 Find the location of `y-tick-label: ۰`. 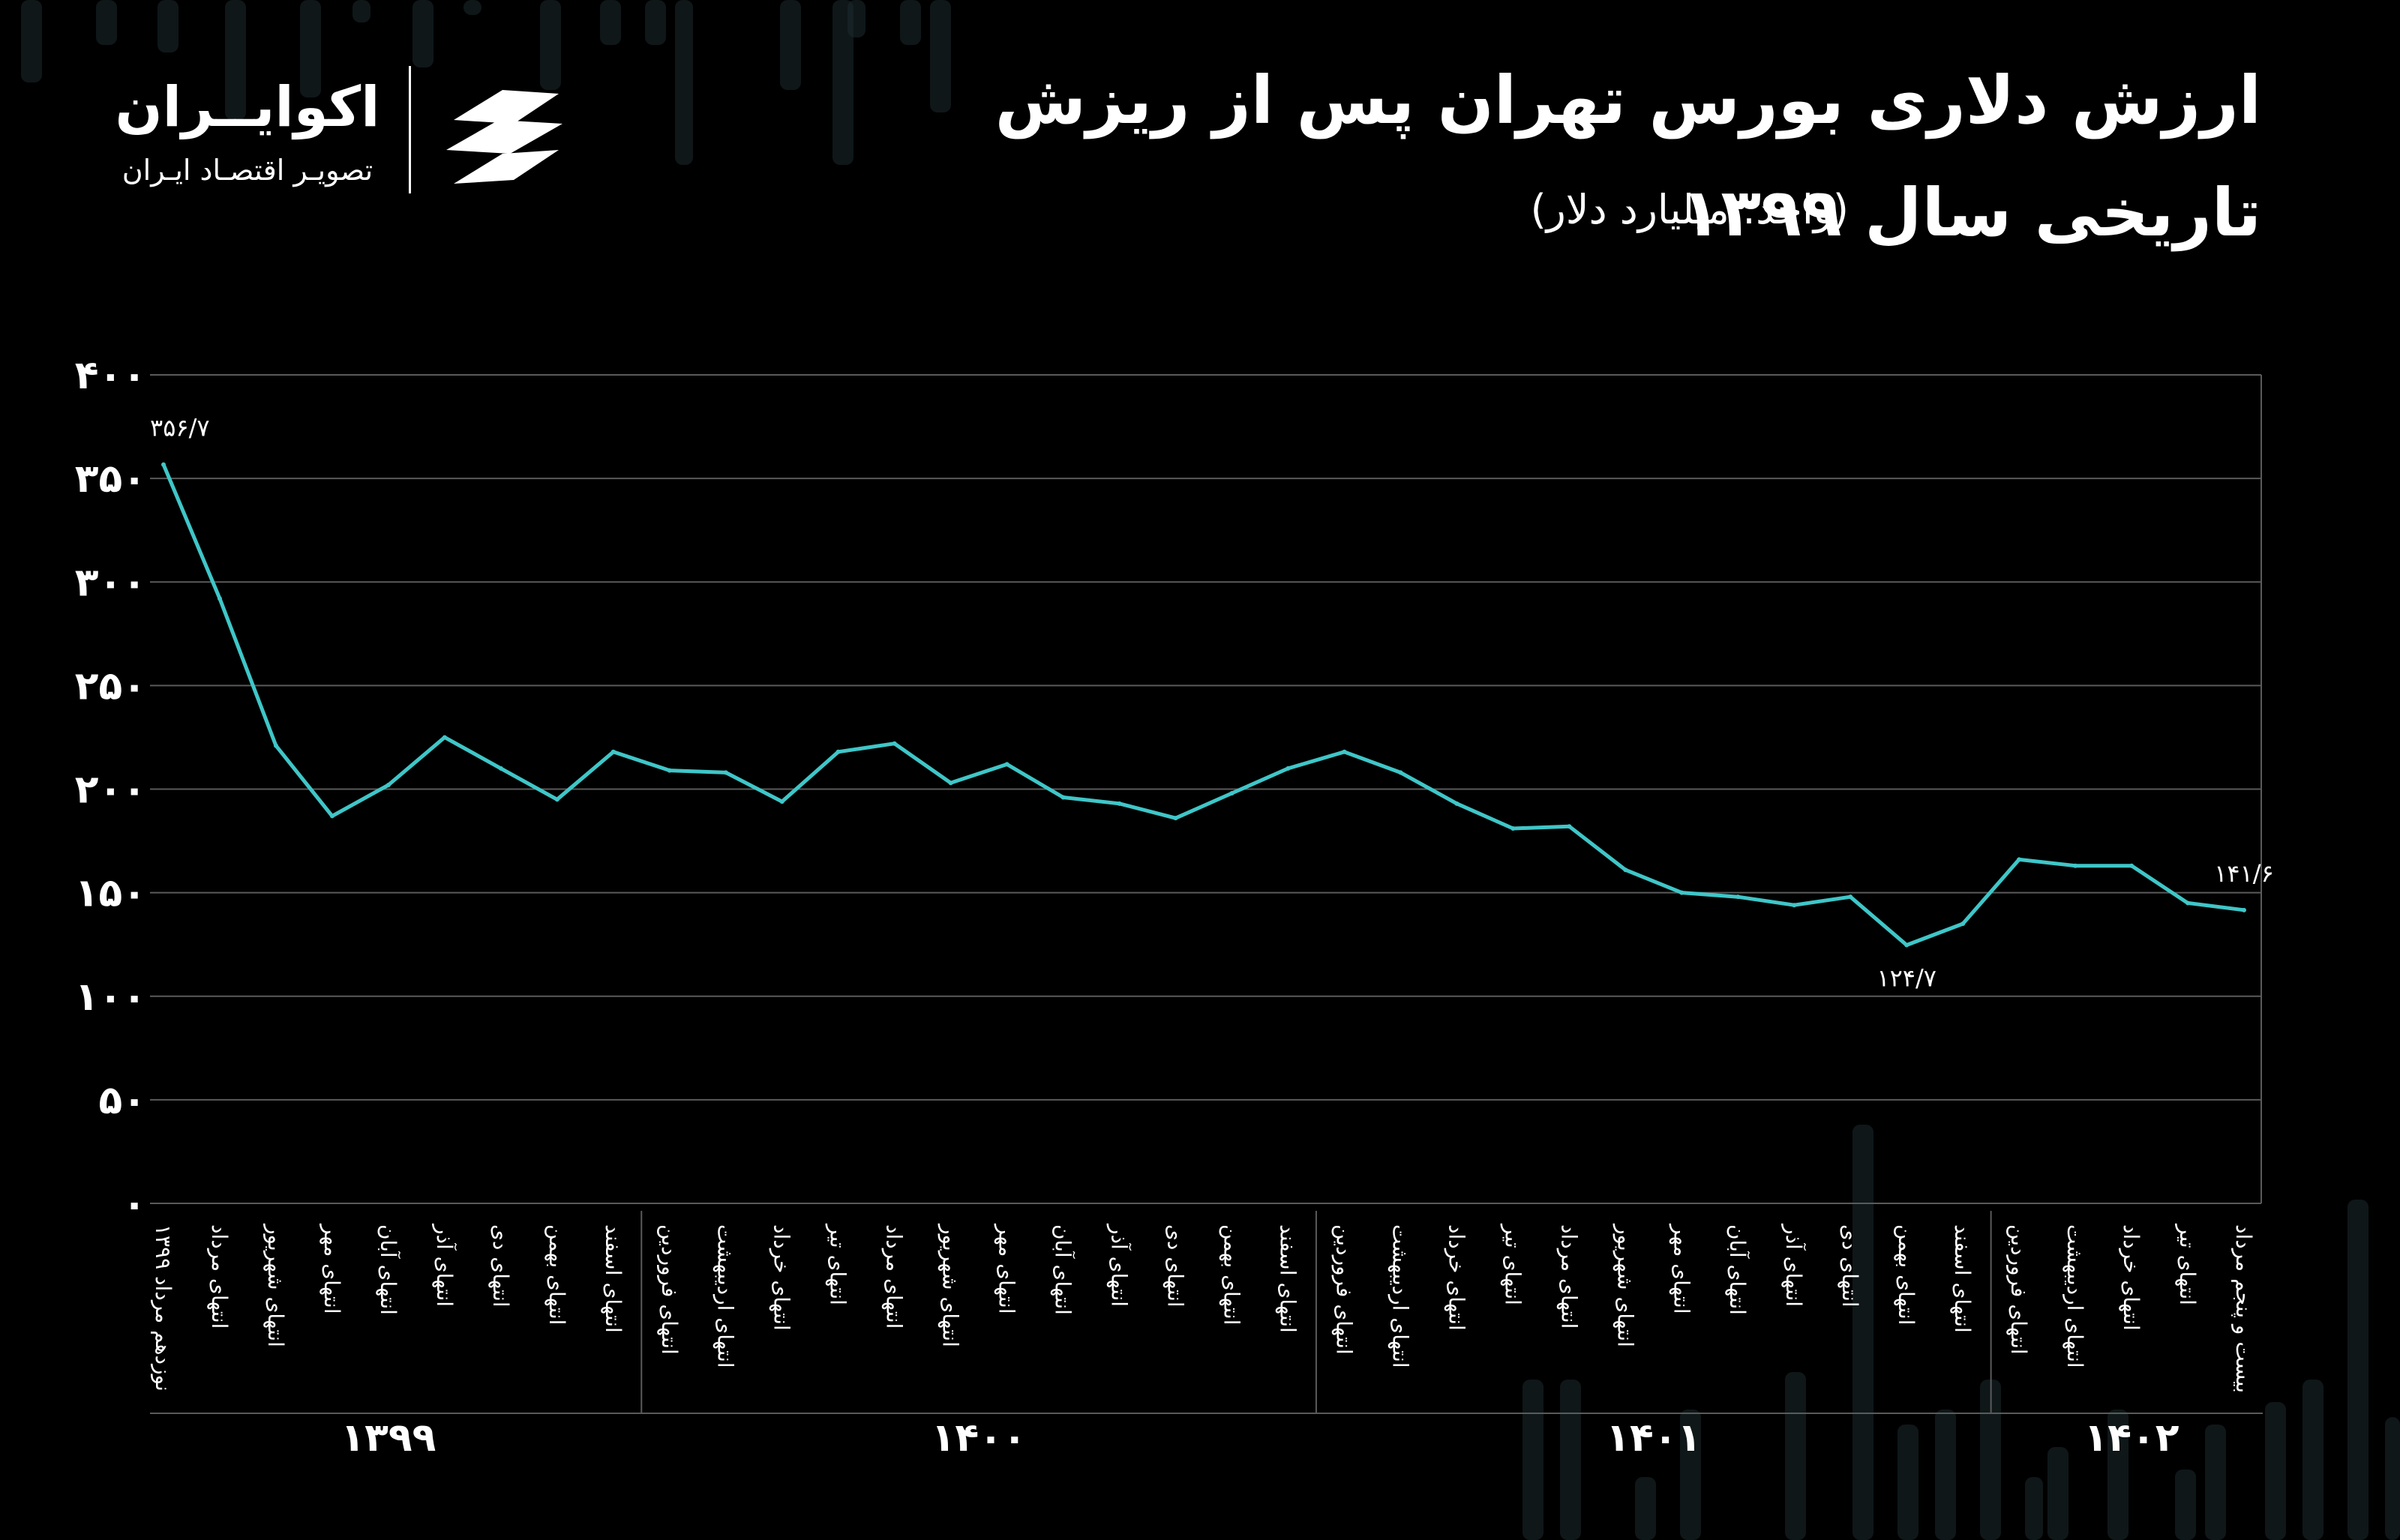

y-tick-label: ۰ is located at coordinates (134, 1204).